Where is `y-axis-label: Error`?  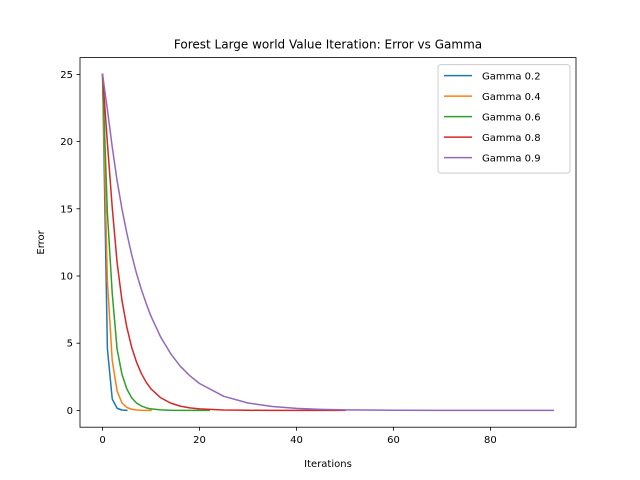
y-axis-label: Error is located at coordinates (41, 241).